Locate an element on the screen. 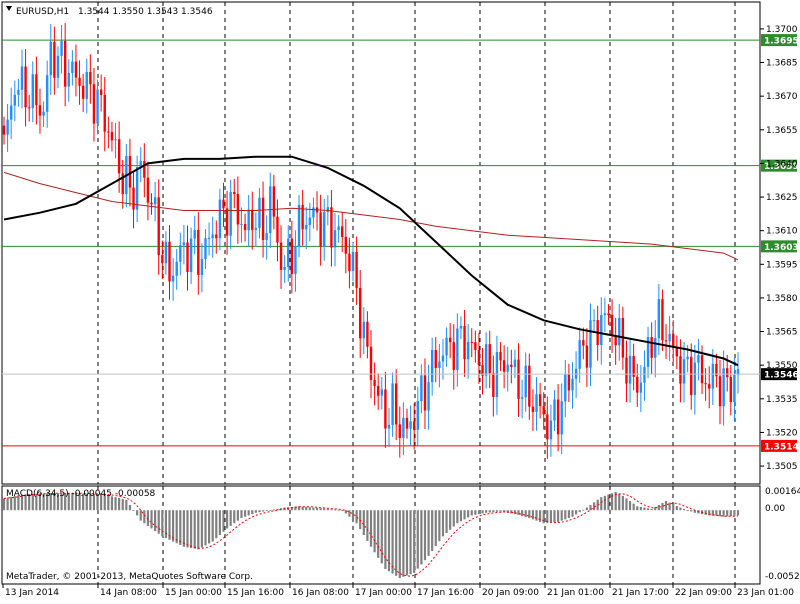  x-tick-label: 22 Jan 09:00 is located at coordinates (703, 593).